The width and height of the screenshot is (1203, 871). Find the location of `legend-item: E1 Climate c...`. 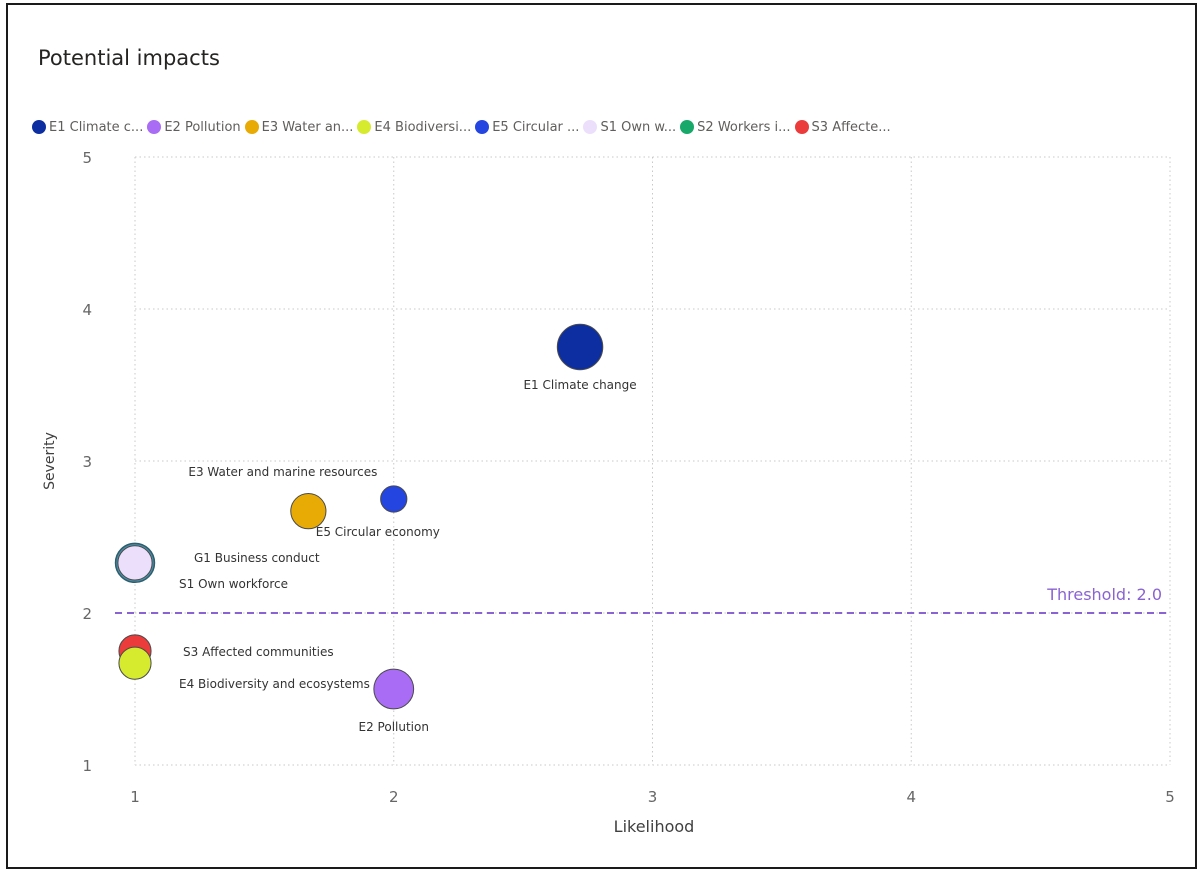

legend-item: E1 Climate c... is located at coordinates (87, 127).